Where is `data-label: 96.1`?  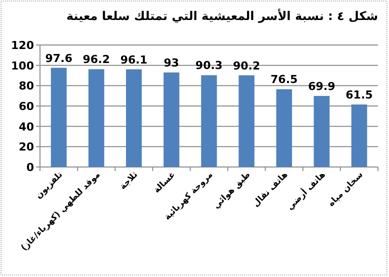
data-label: 96.1 is located at coordinates (134, 59).